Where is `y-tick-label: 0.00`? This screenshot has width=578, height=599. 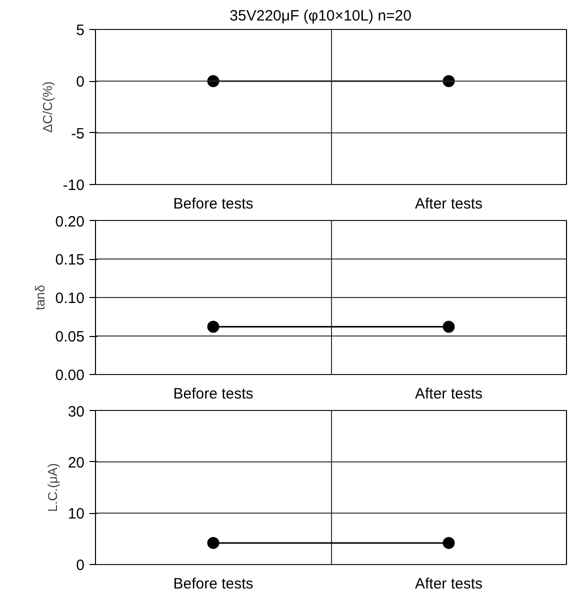 y-tick-label: 0.00 is located at coordinates (70, 375).